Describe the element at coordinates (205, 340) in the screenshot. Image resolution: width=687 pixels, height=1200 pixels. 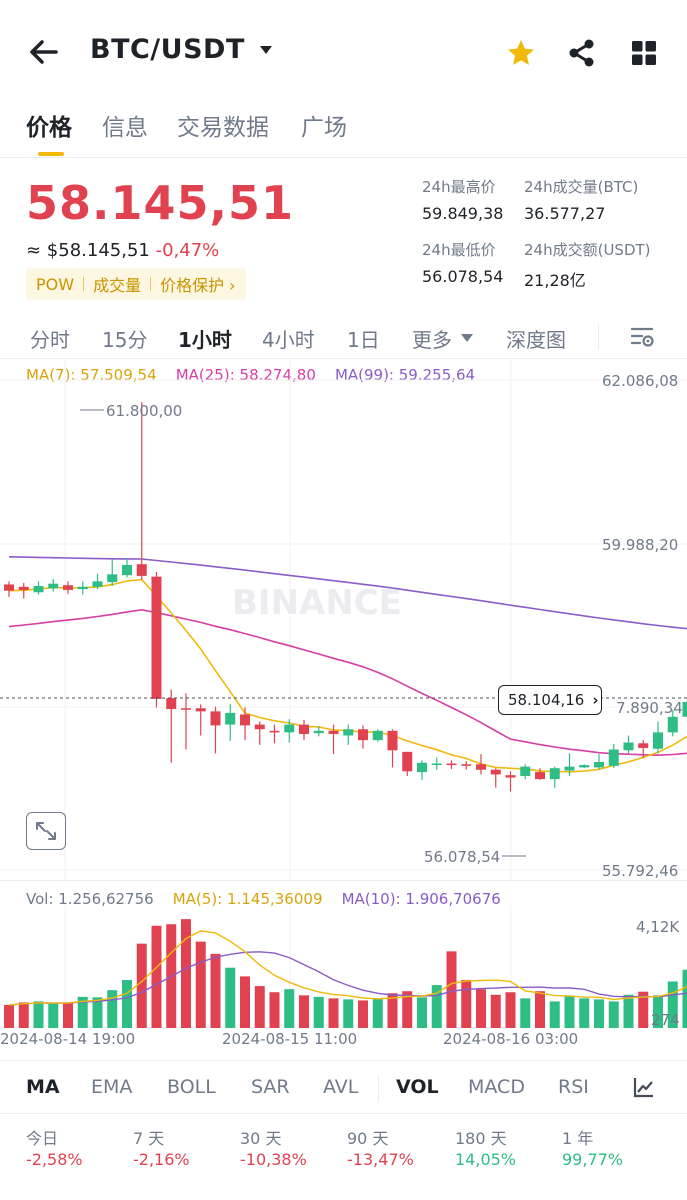
I see `interval-1h: 1小时` at that location.